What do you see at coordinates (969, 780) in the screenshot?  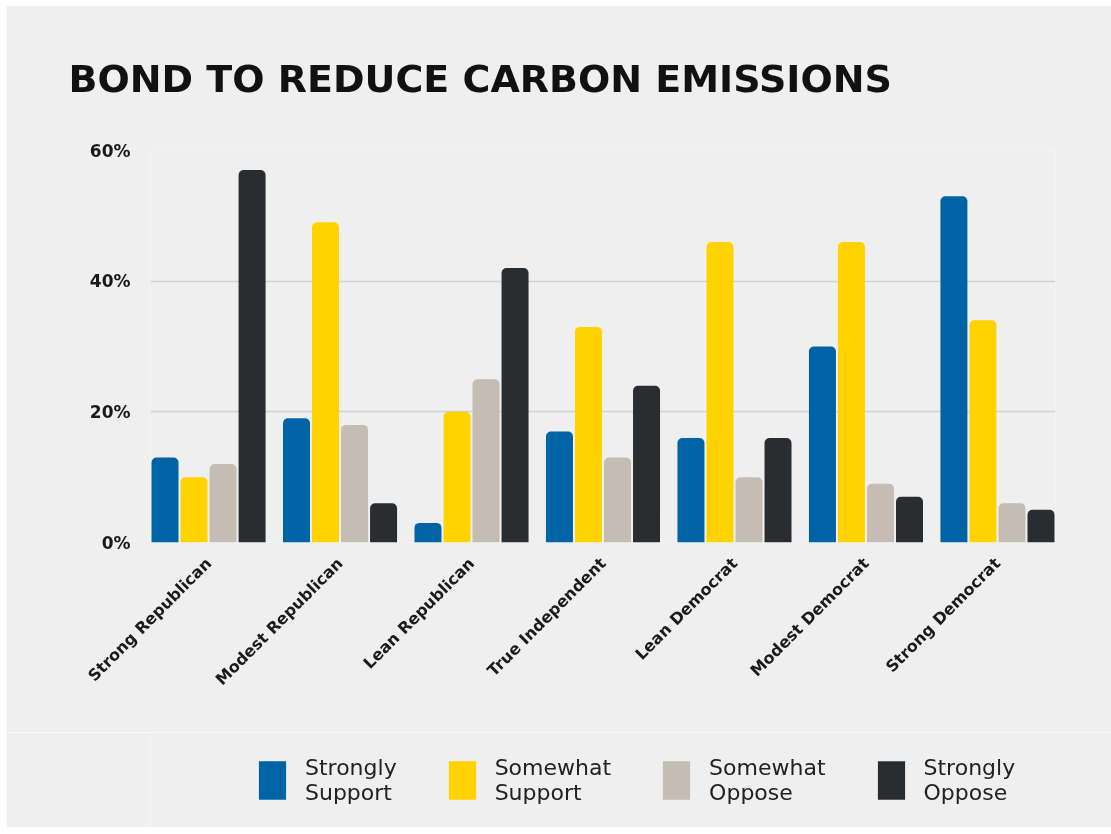 I see `legend-label: Strongly Oppose` at bounding box center [969, 780].